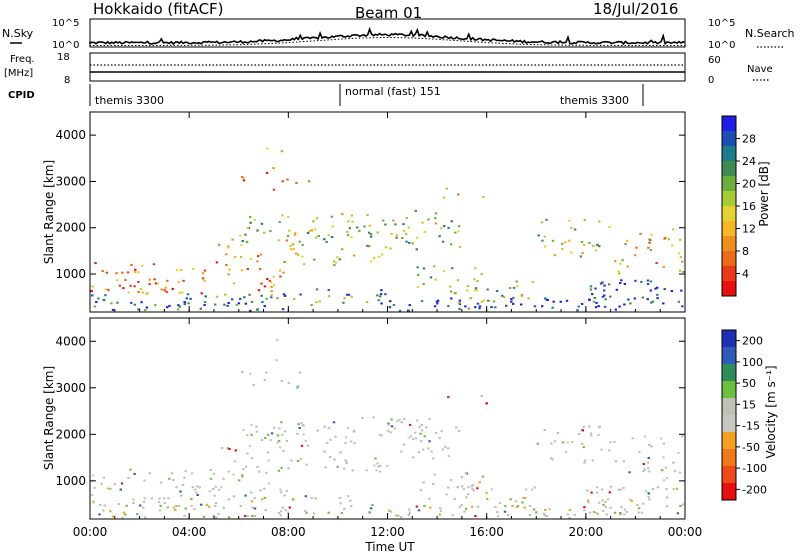 This screenshot has height=554, width=800. I want to click on power-colorbar-label: Power [dB], so click(764, 193).